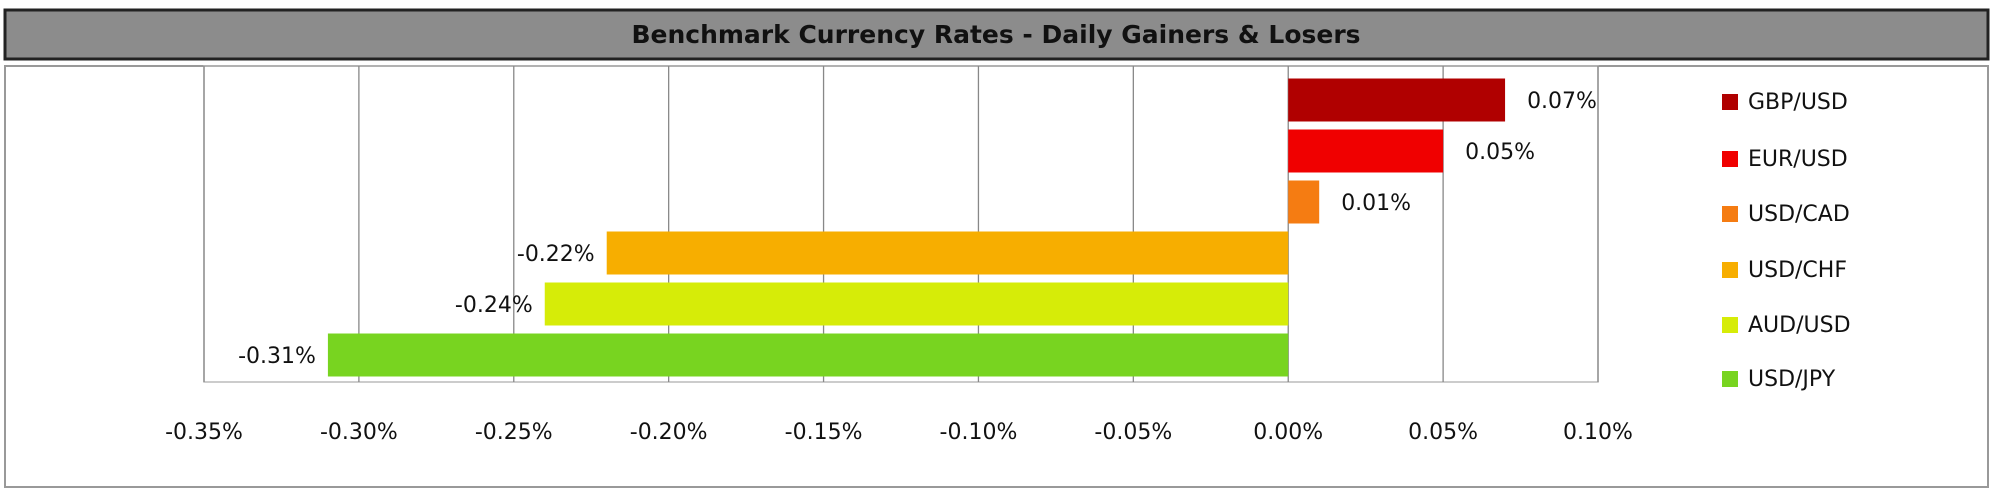 This screenshot has height=490, width=1996. What do you see at coordinates (277, 356) in the screenshot?
I see `data-label: -0.31%` at bounding box center [277, 356].